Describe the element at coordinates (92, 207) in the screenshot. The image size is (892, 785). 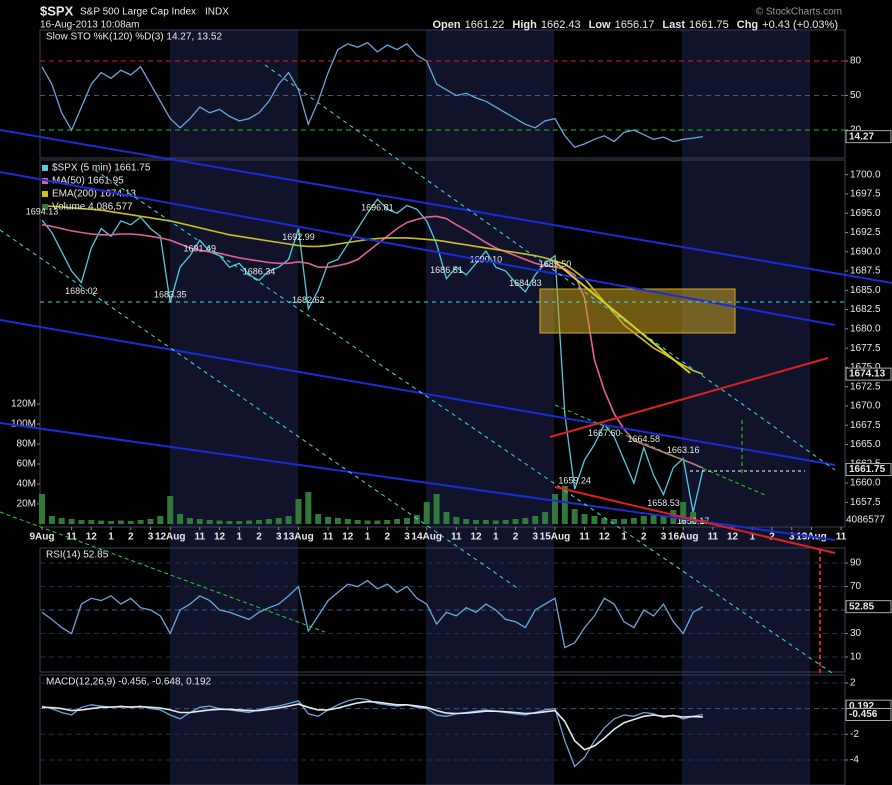
I see `legend-entry: Volume 4,086,577` at that location.